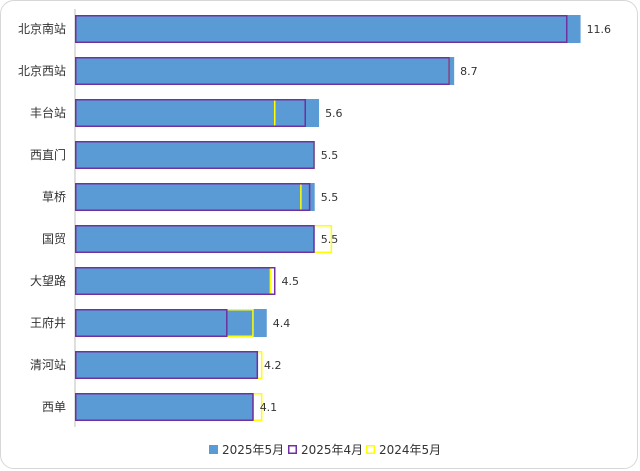  What do you see at coordinates (48, 154) in the screenshot?
I see `category-label: 西直门` at bounding box center [48, 154].